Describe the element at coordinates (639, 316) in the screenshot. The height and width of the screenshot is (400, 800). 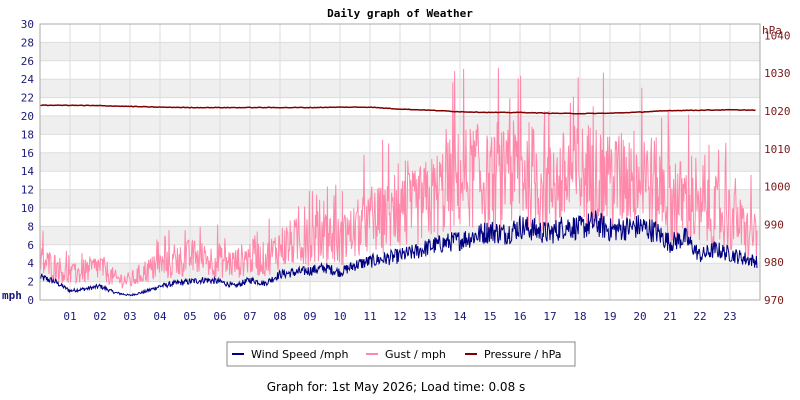
I see `x-tick-label: 20` at that location.